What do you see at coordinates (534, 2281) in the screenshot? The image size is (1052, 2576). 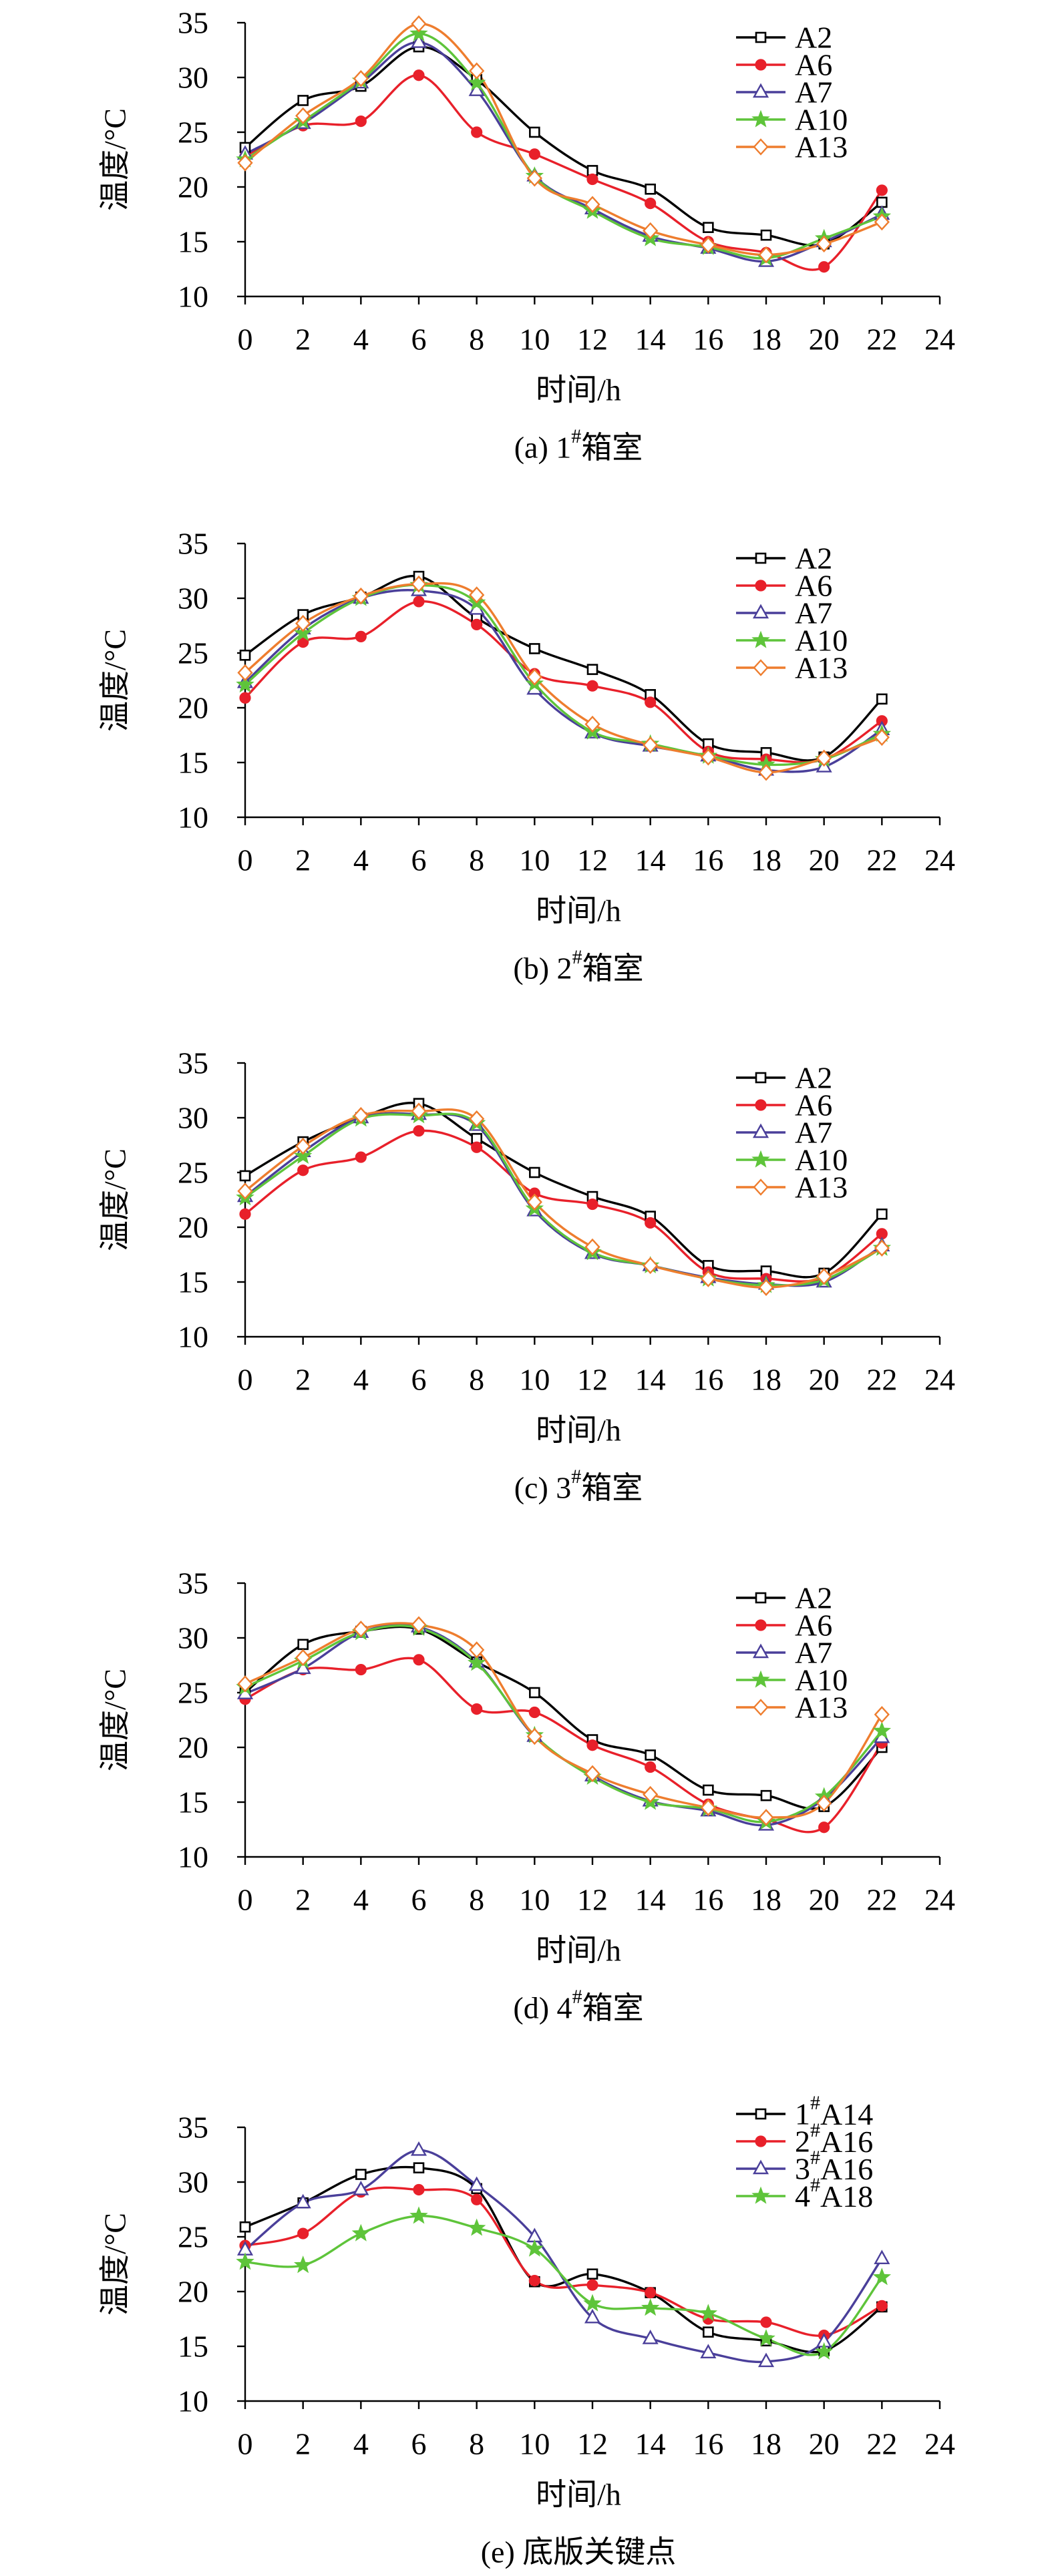 I see `chart-e-2a16-point-10h` at bounding box center [534, 2281].